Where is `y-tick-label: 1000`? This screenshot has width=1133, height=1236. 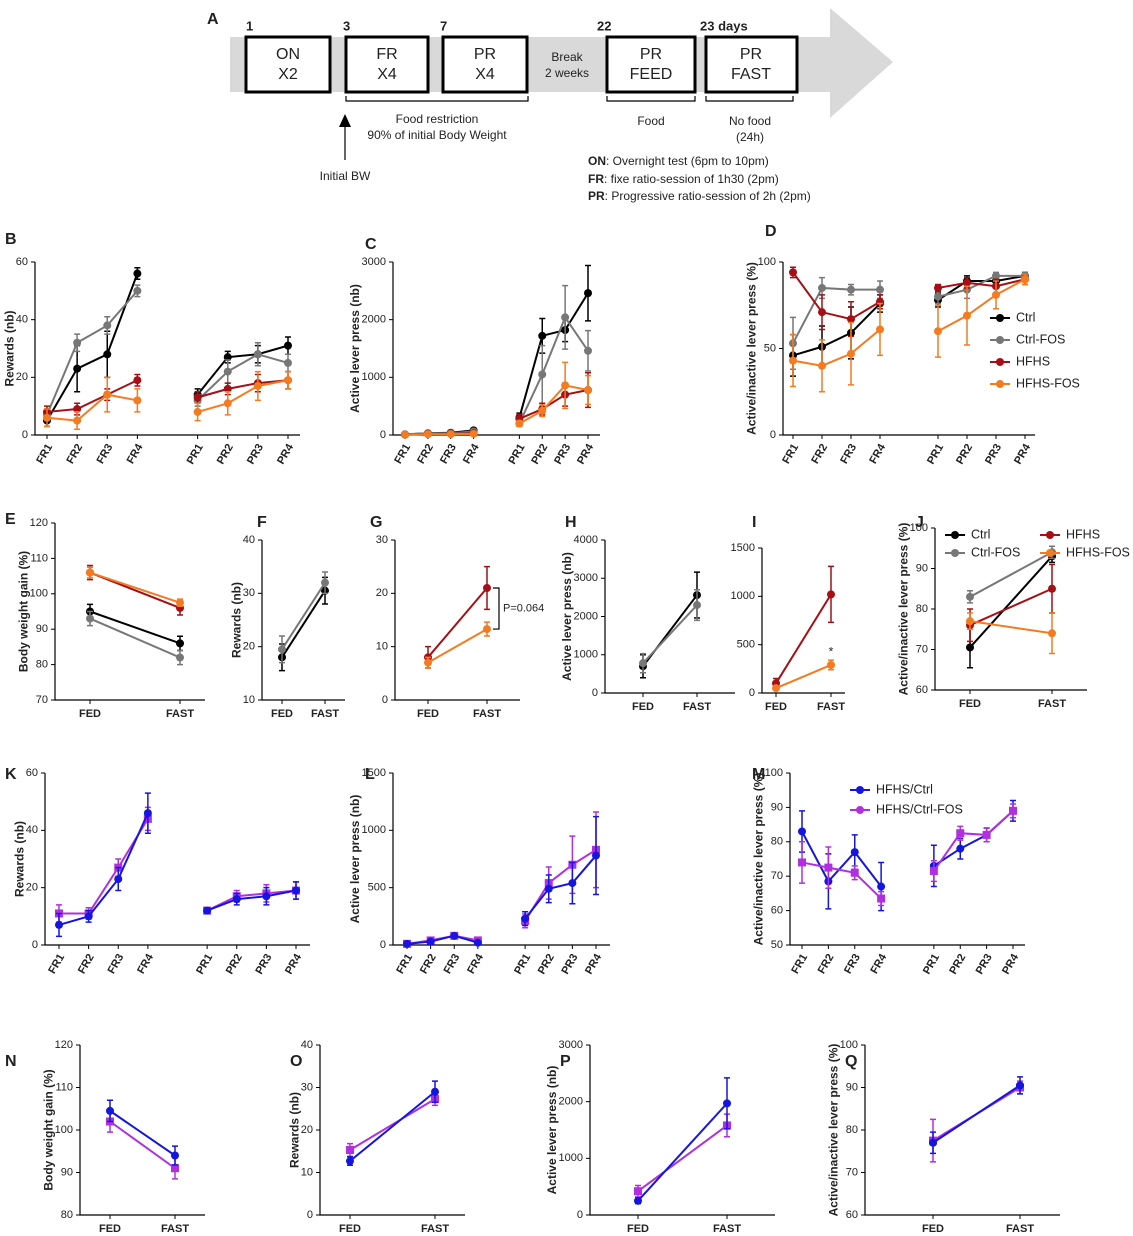 y-tick-label: 1000 is located at coordinates (571, 1158).